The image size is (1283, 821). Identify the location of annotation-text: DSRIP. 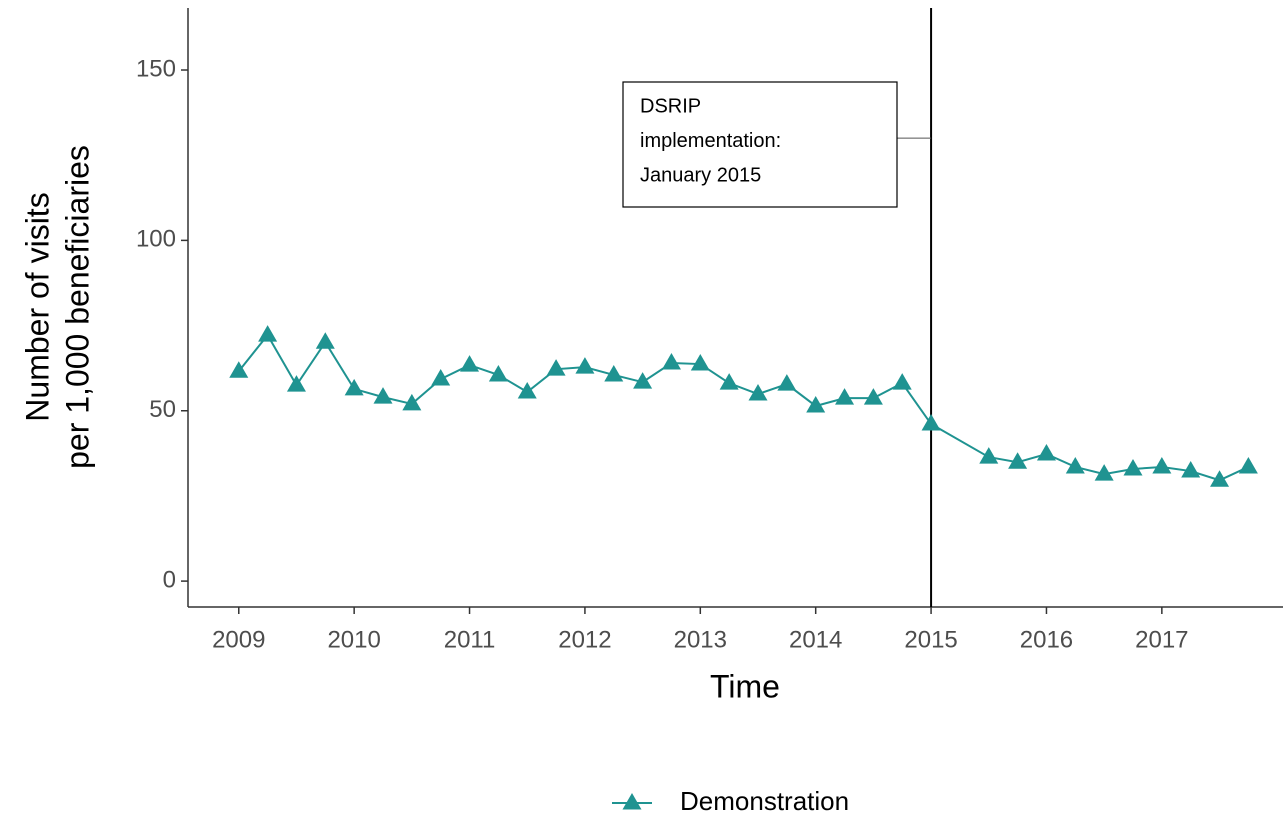
(670, 106).